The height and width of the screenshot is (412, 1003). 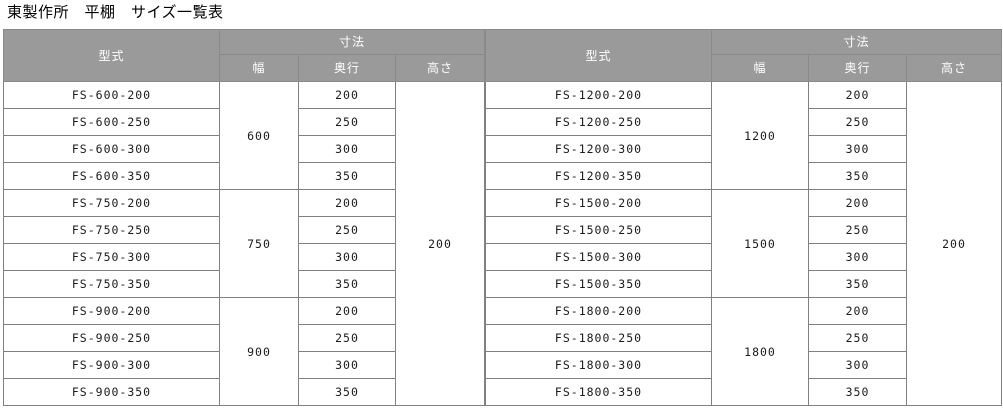 I want to click on cell-width: 900, so click(x=259, y=351).